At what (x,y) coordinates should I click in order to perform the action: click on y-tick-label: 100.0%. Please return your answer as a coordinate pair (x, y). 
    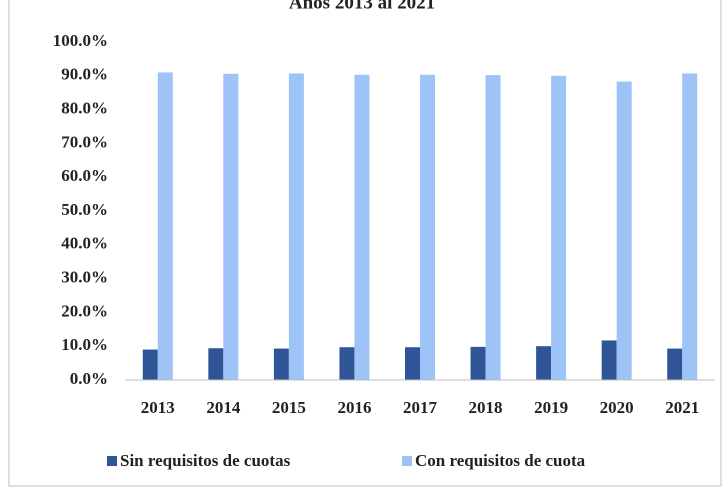
    Looking at the image, I should click on (80, 40).